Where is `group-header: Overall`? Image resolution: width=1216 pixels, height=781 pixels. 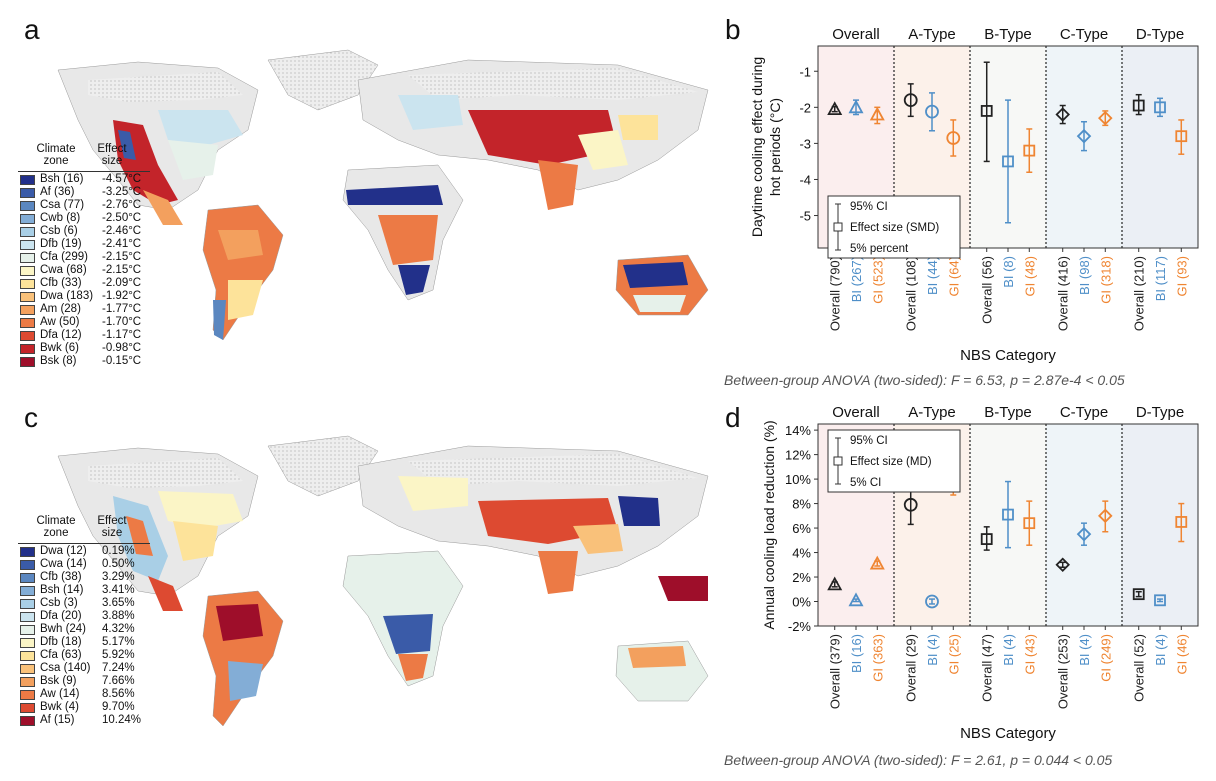
group-header: Overall is located at coordinates (856, 412).